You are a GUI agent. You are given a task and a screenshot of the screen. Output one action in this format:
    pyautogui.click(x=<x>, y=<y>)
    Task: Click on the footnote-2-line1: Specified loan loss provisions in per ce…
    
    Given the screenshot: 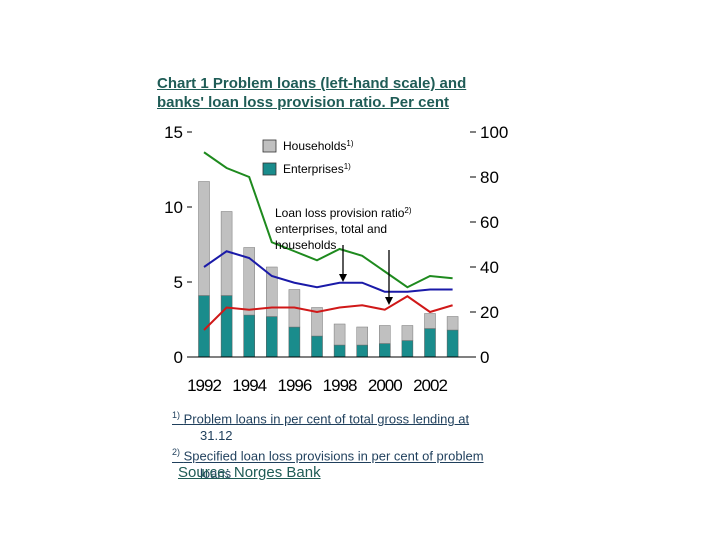 What is the action you would take?
    pyautogui.click(x=333, y=456)
    